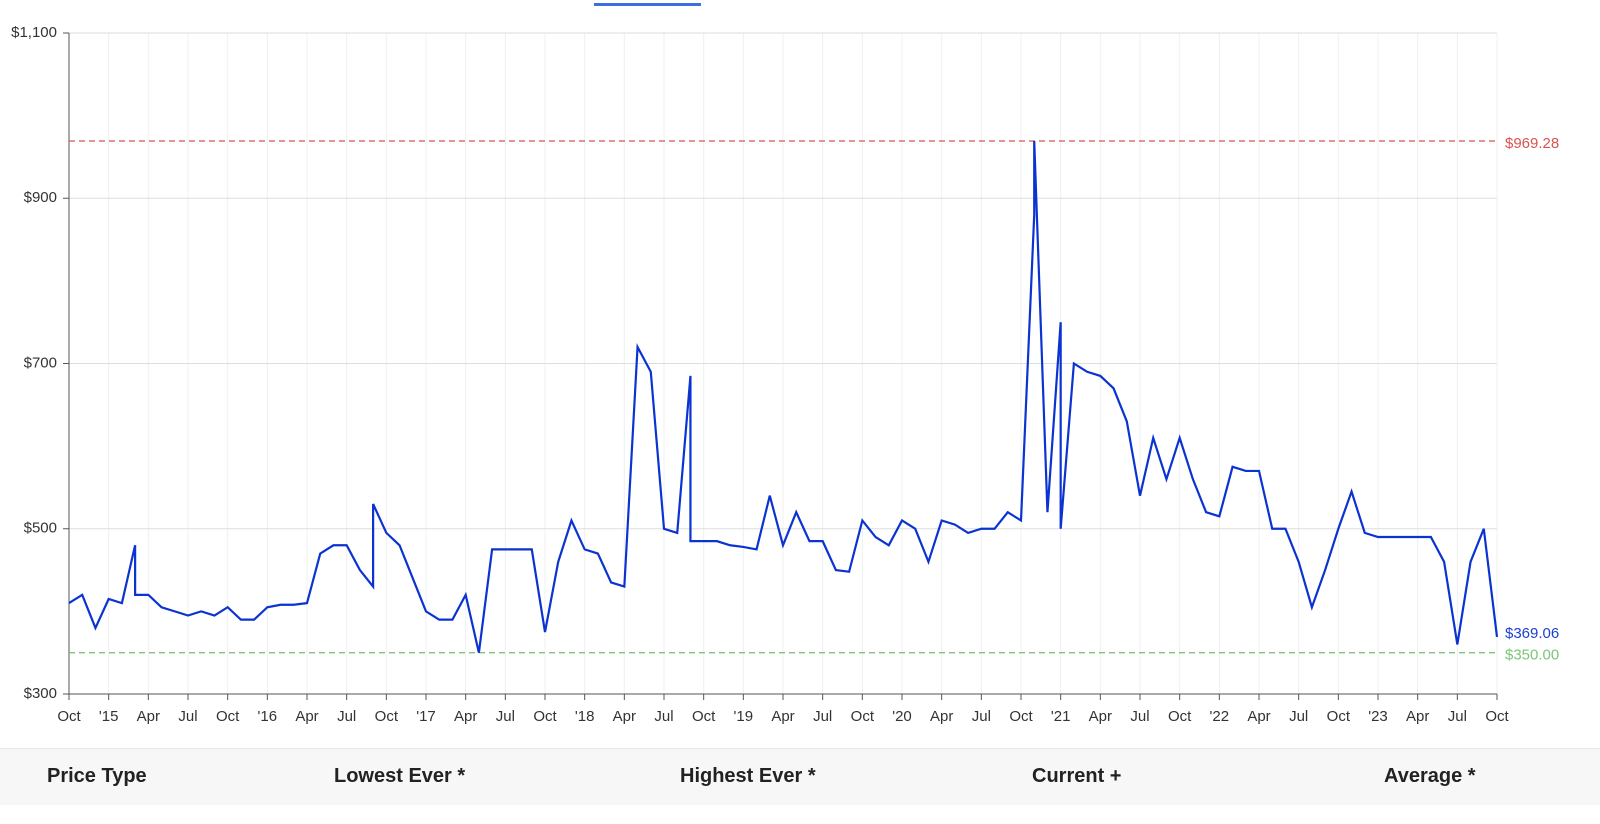 The height and width of the screenshot is (824, 1600). I want to click on x-tick-label: '19, so click(744, 716).